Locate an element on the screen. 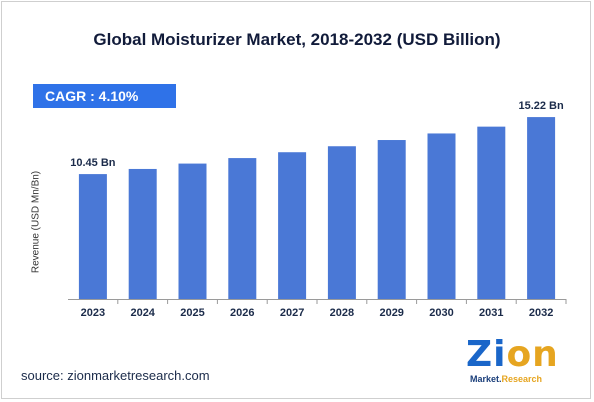 The height and width of the screenshot is (402, 594). x-tick-label: 2031 is located at coordinates (491, 313).